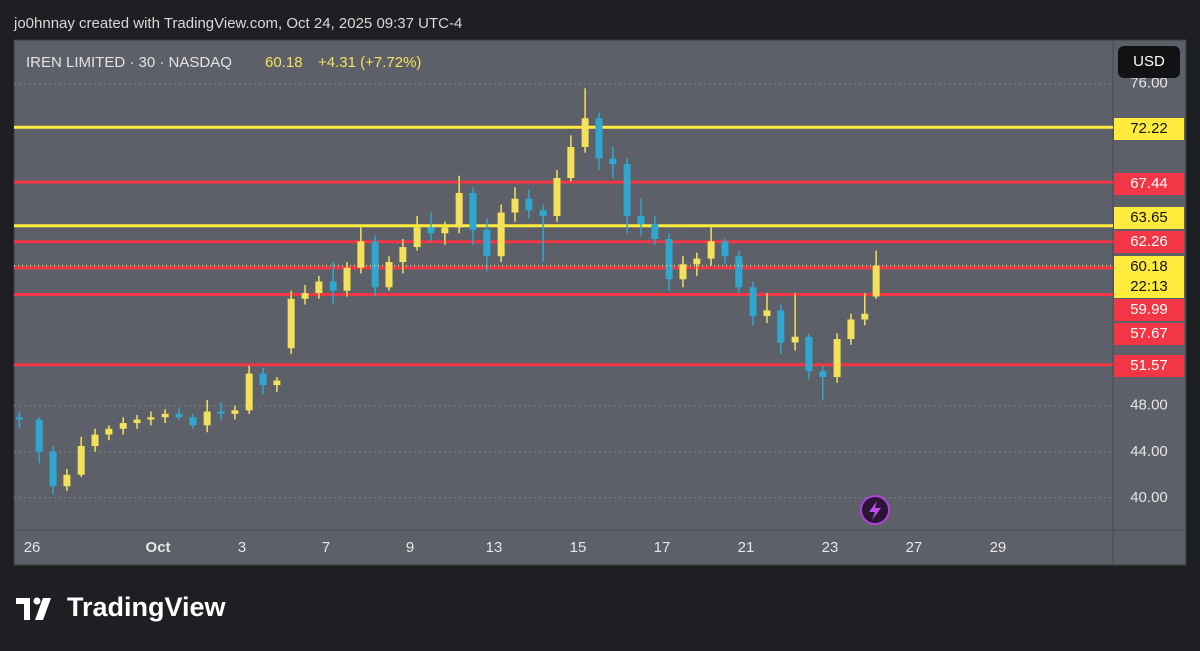 Image resolution: width=1200 pixels, height=651 pixels. I want to click on x-tick-label: 17, so click(662, 547).